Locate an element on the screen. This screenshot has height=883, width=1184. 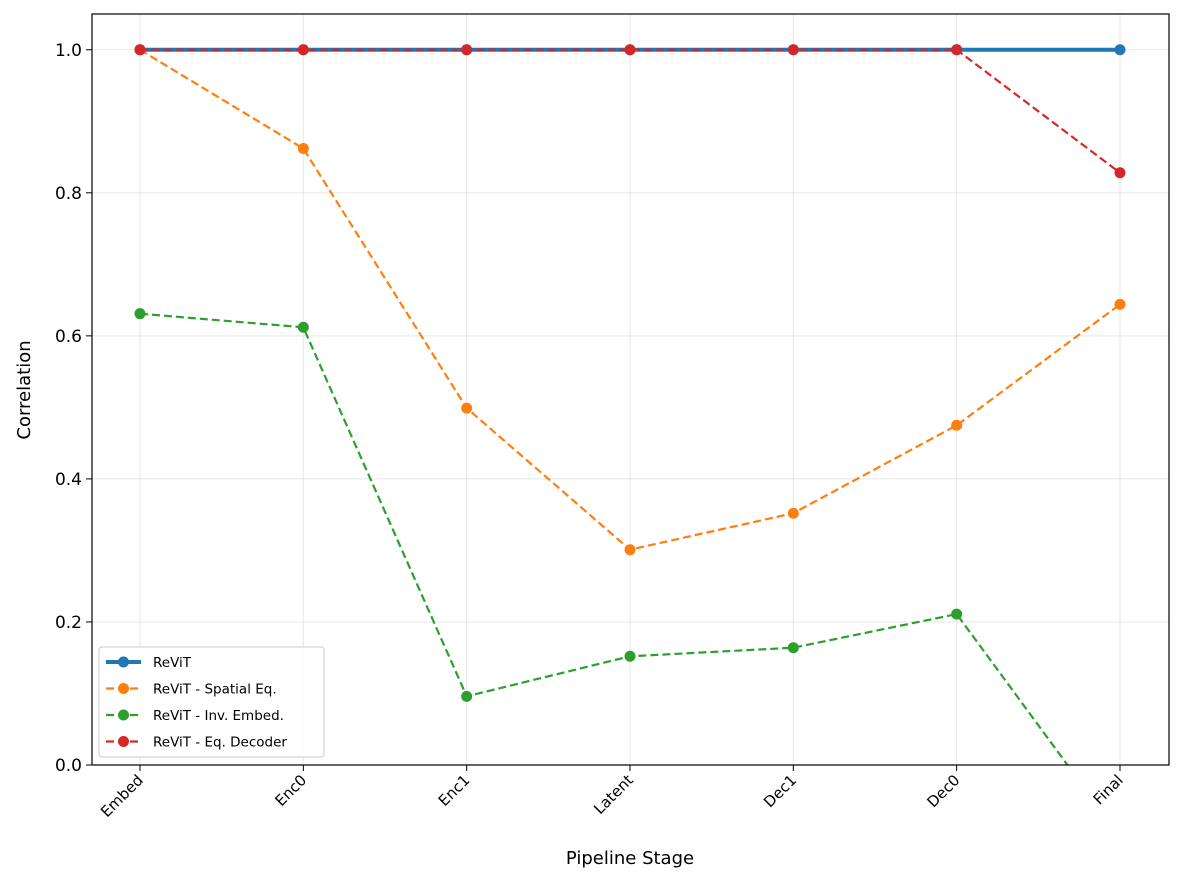
y-tick-label: 0.6 is located at coordinates (68, 337).